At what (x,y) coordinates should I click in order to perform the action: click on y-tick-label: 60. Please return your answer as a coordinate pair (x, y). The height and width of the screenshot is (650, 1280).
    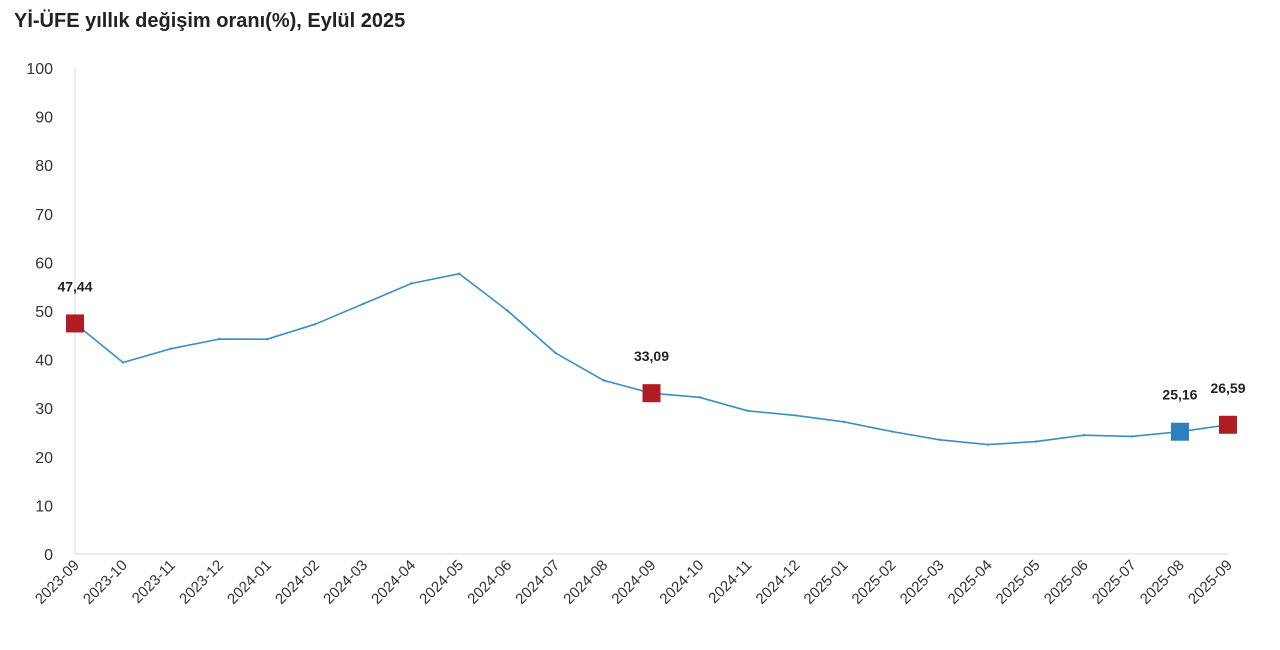
    Looking at the image, I should click on (44, 263).